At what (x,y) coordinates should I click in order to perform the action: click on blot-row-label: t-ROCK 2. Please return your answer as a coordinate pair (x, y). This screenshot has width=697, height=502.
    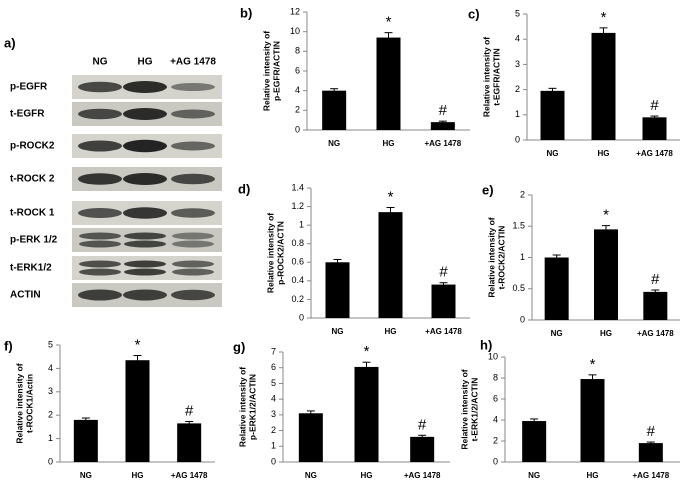
    Looking at the image, I should click on (32, 179).